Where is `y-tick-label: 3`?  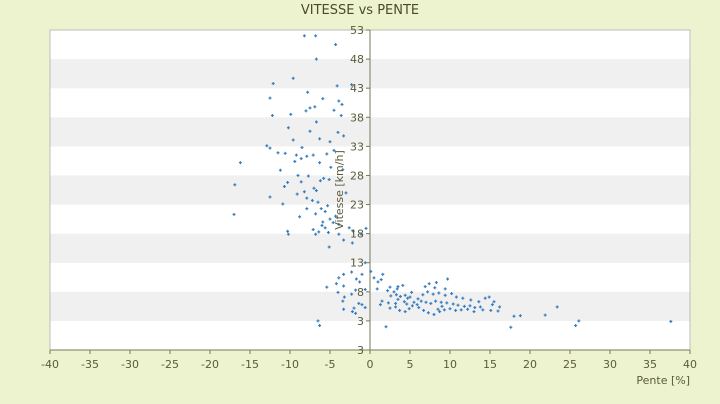
y-tick-label: 3 is located at coordinates (360, 321).